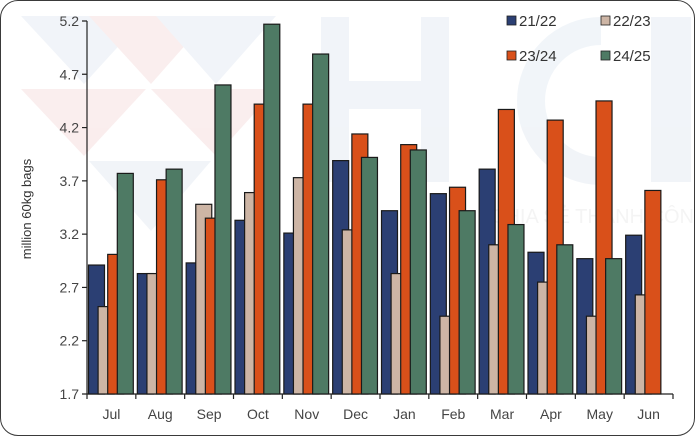 The image size is (695, 436). I want to click on legend-item-23-24: 23/24, so click(531, 56).